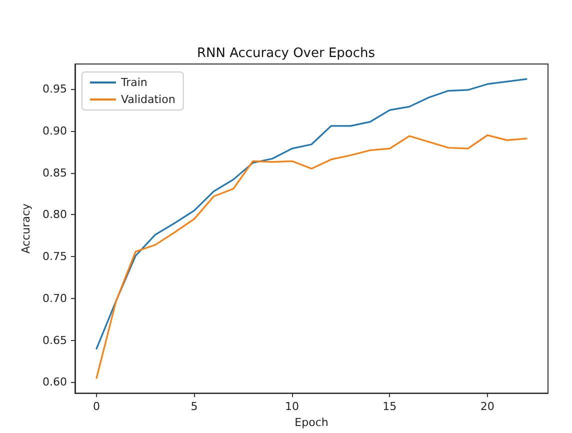  Describe the element at coordinates (54, 131) in the screenshot. I see `y-tick-label: 0.90` at that location.